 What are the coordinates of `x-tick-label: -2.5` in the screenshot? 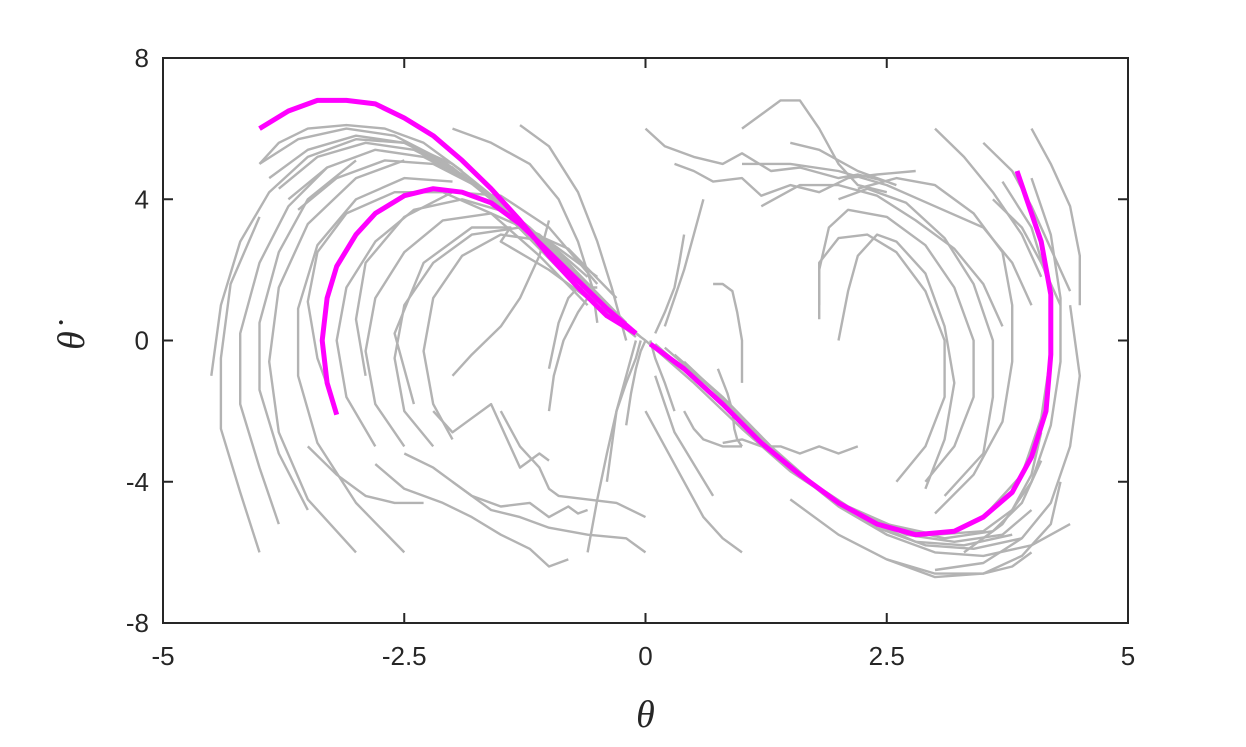 It's located at (404, 656).